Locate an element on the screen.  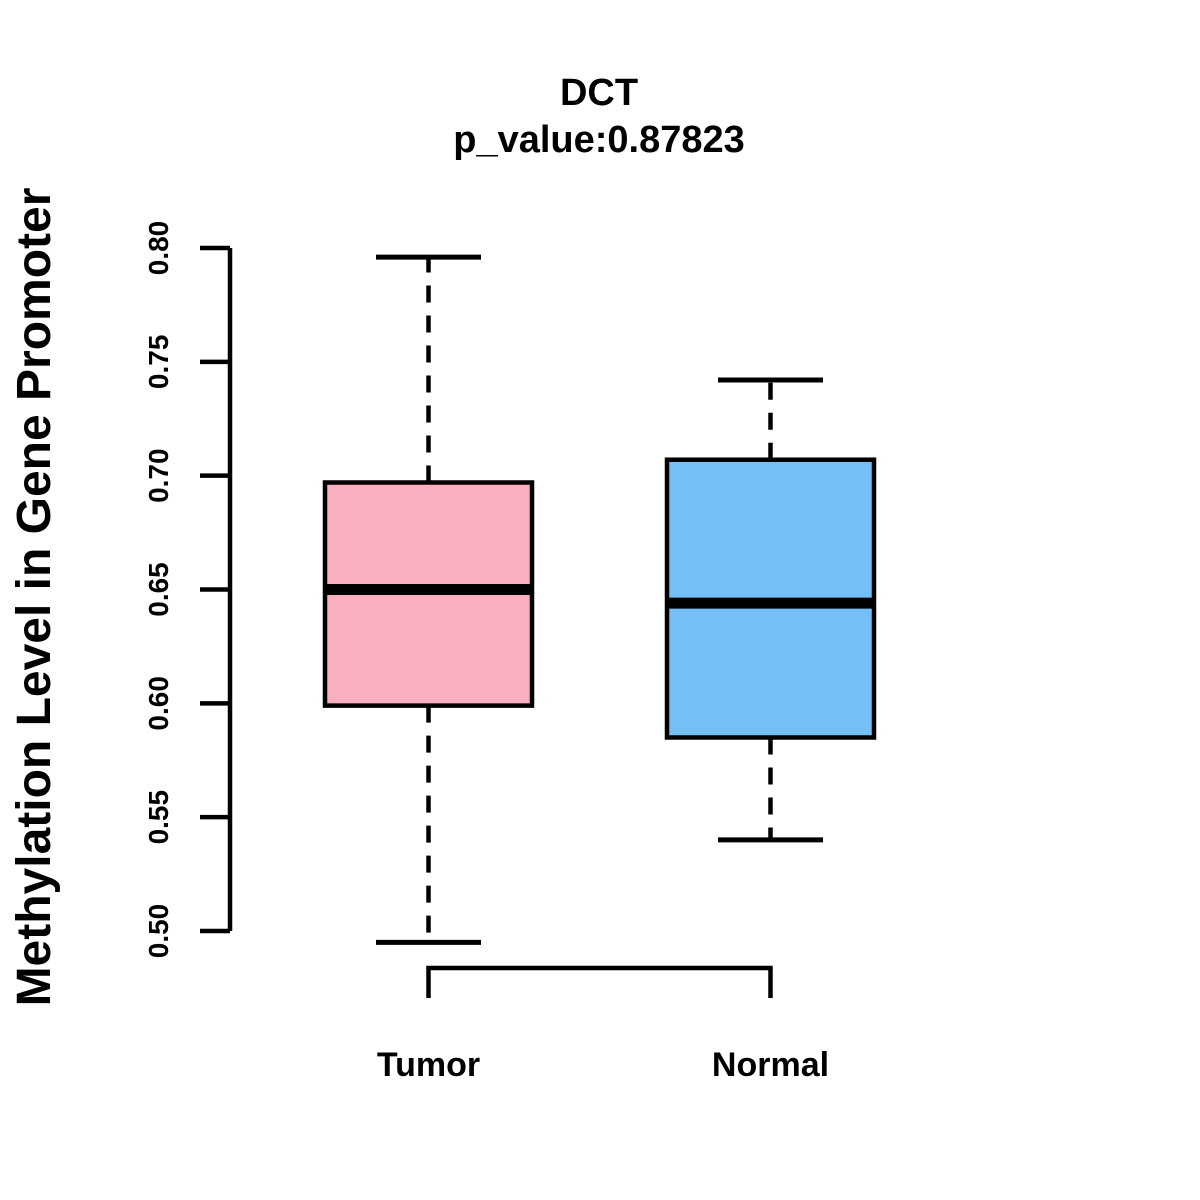
box-normal is located at coordinates (770, 610).